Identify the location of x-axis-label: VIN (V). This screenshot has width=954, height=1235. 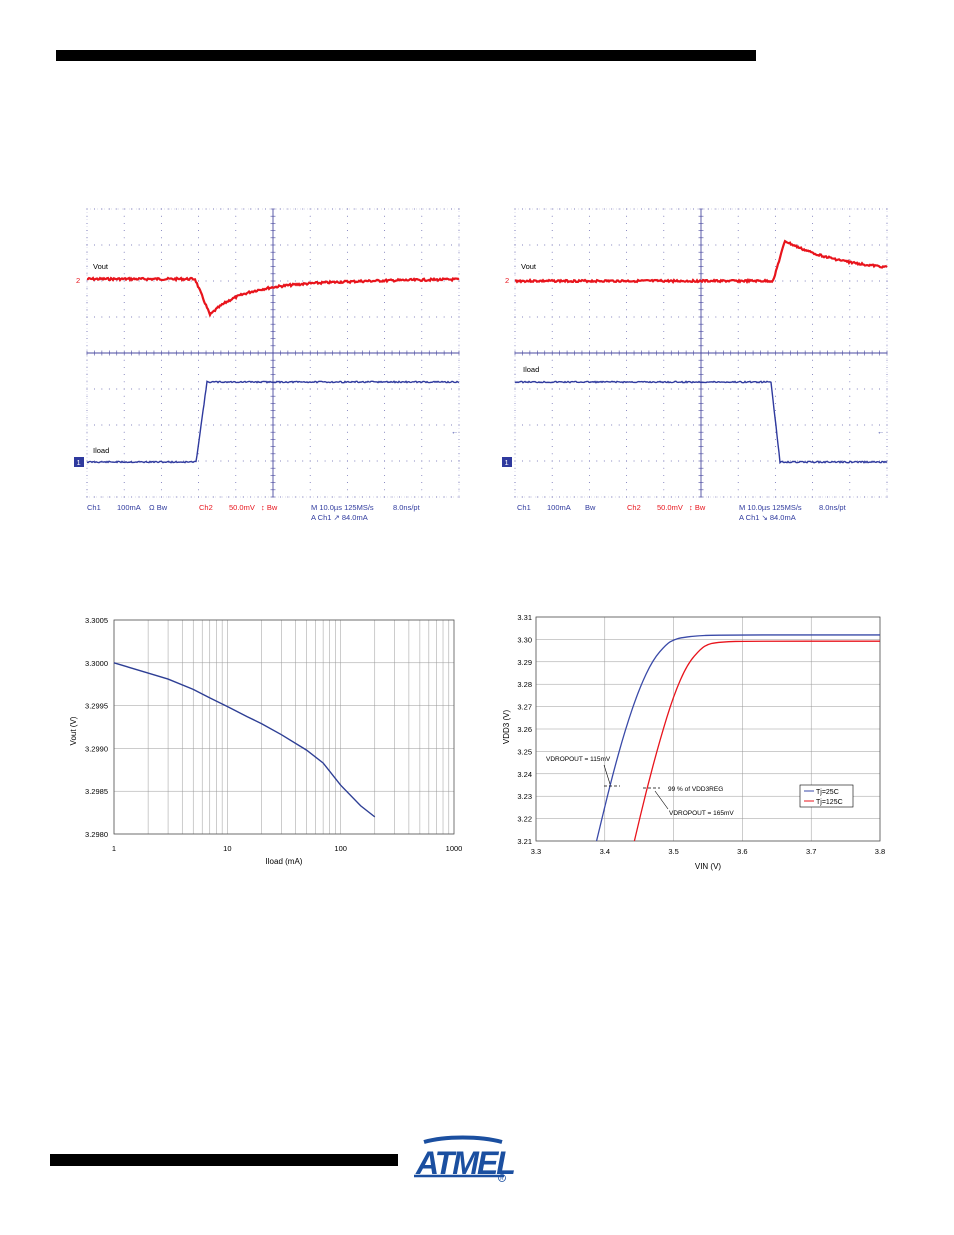
(708, 866).